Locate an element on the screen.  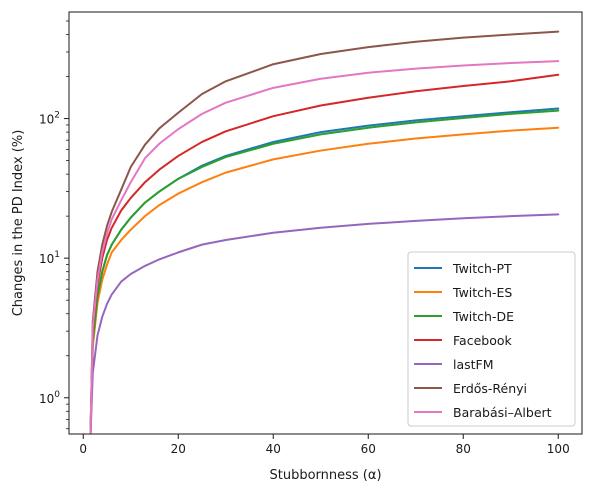
legend-entry-6: Barabási–Albert is located at coordinates (502, 412).